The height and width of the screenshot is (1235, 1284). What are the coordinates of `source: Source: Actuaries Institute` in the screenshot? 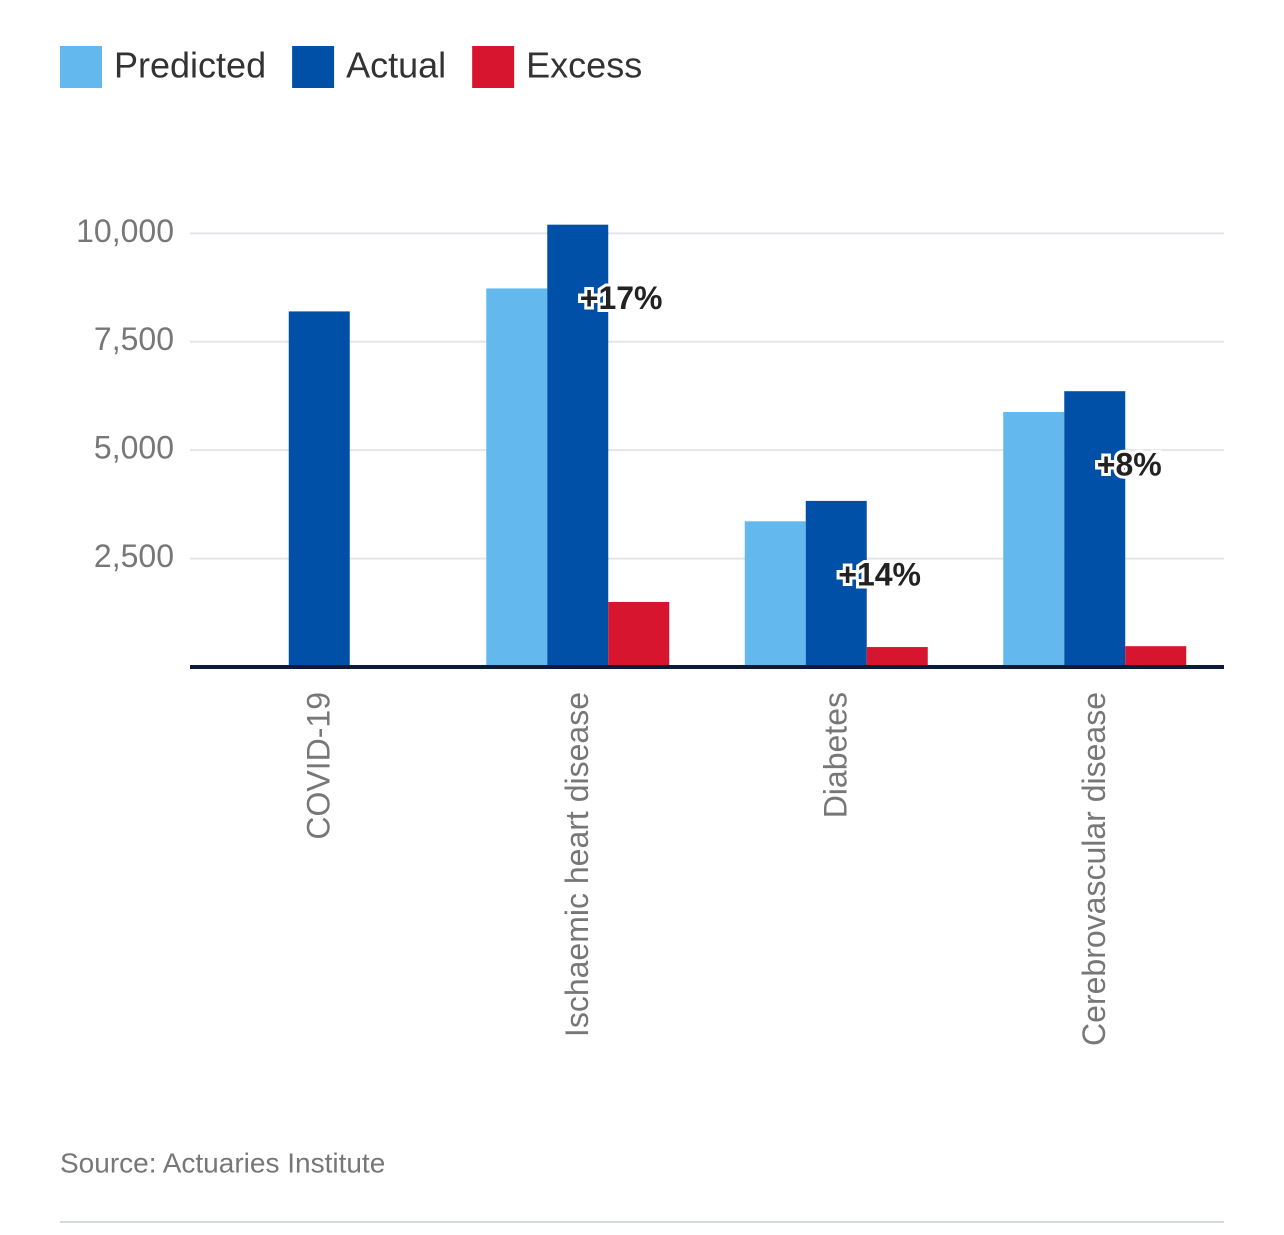 It's located at (222, 1162).